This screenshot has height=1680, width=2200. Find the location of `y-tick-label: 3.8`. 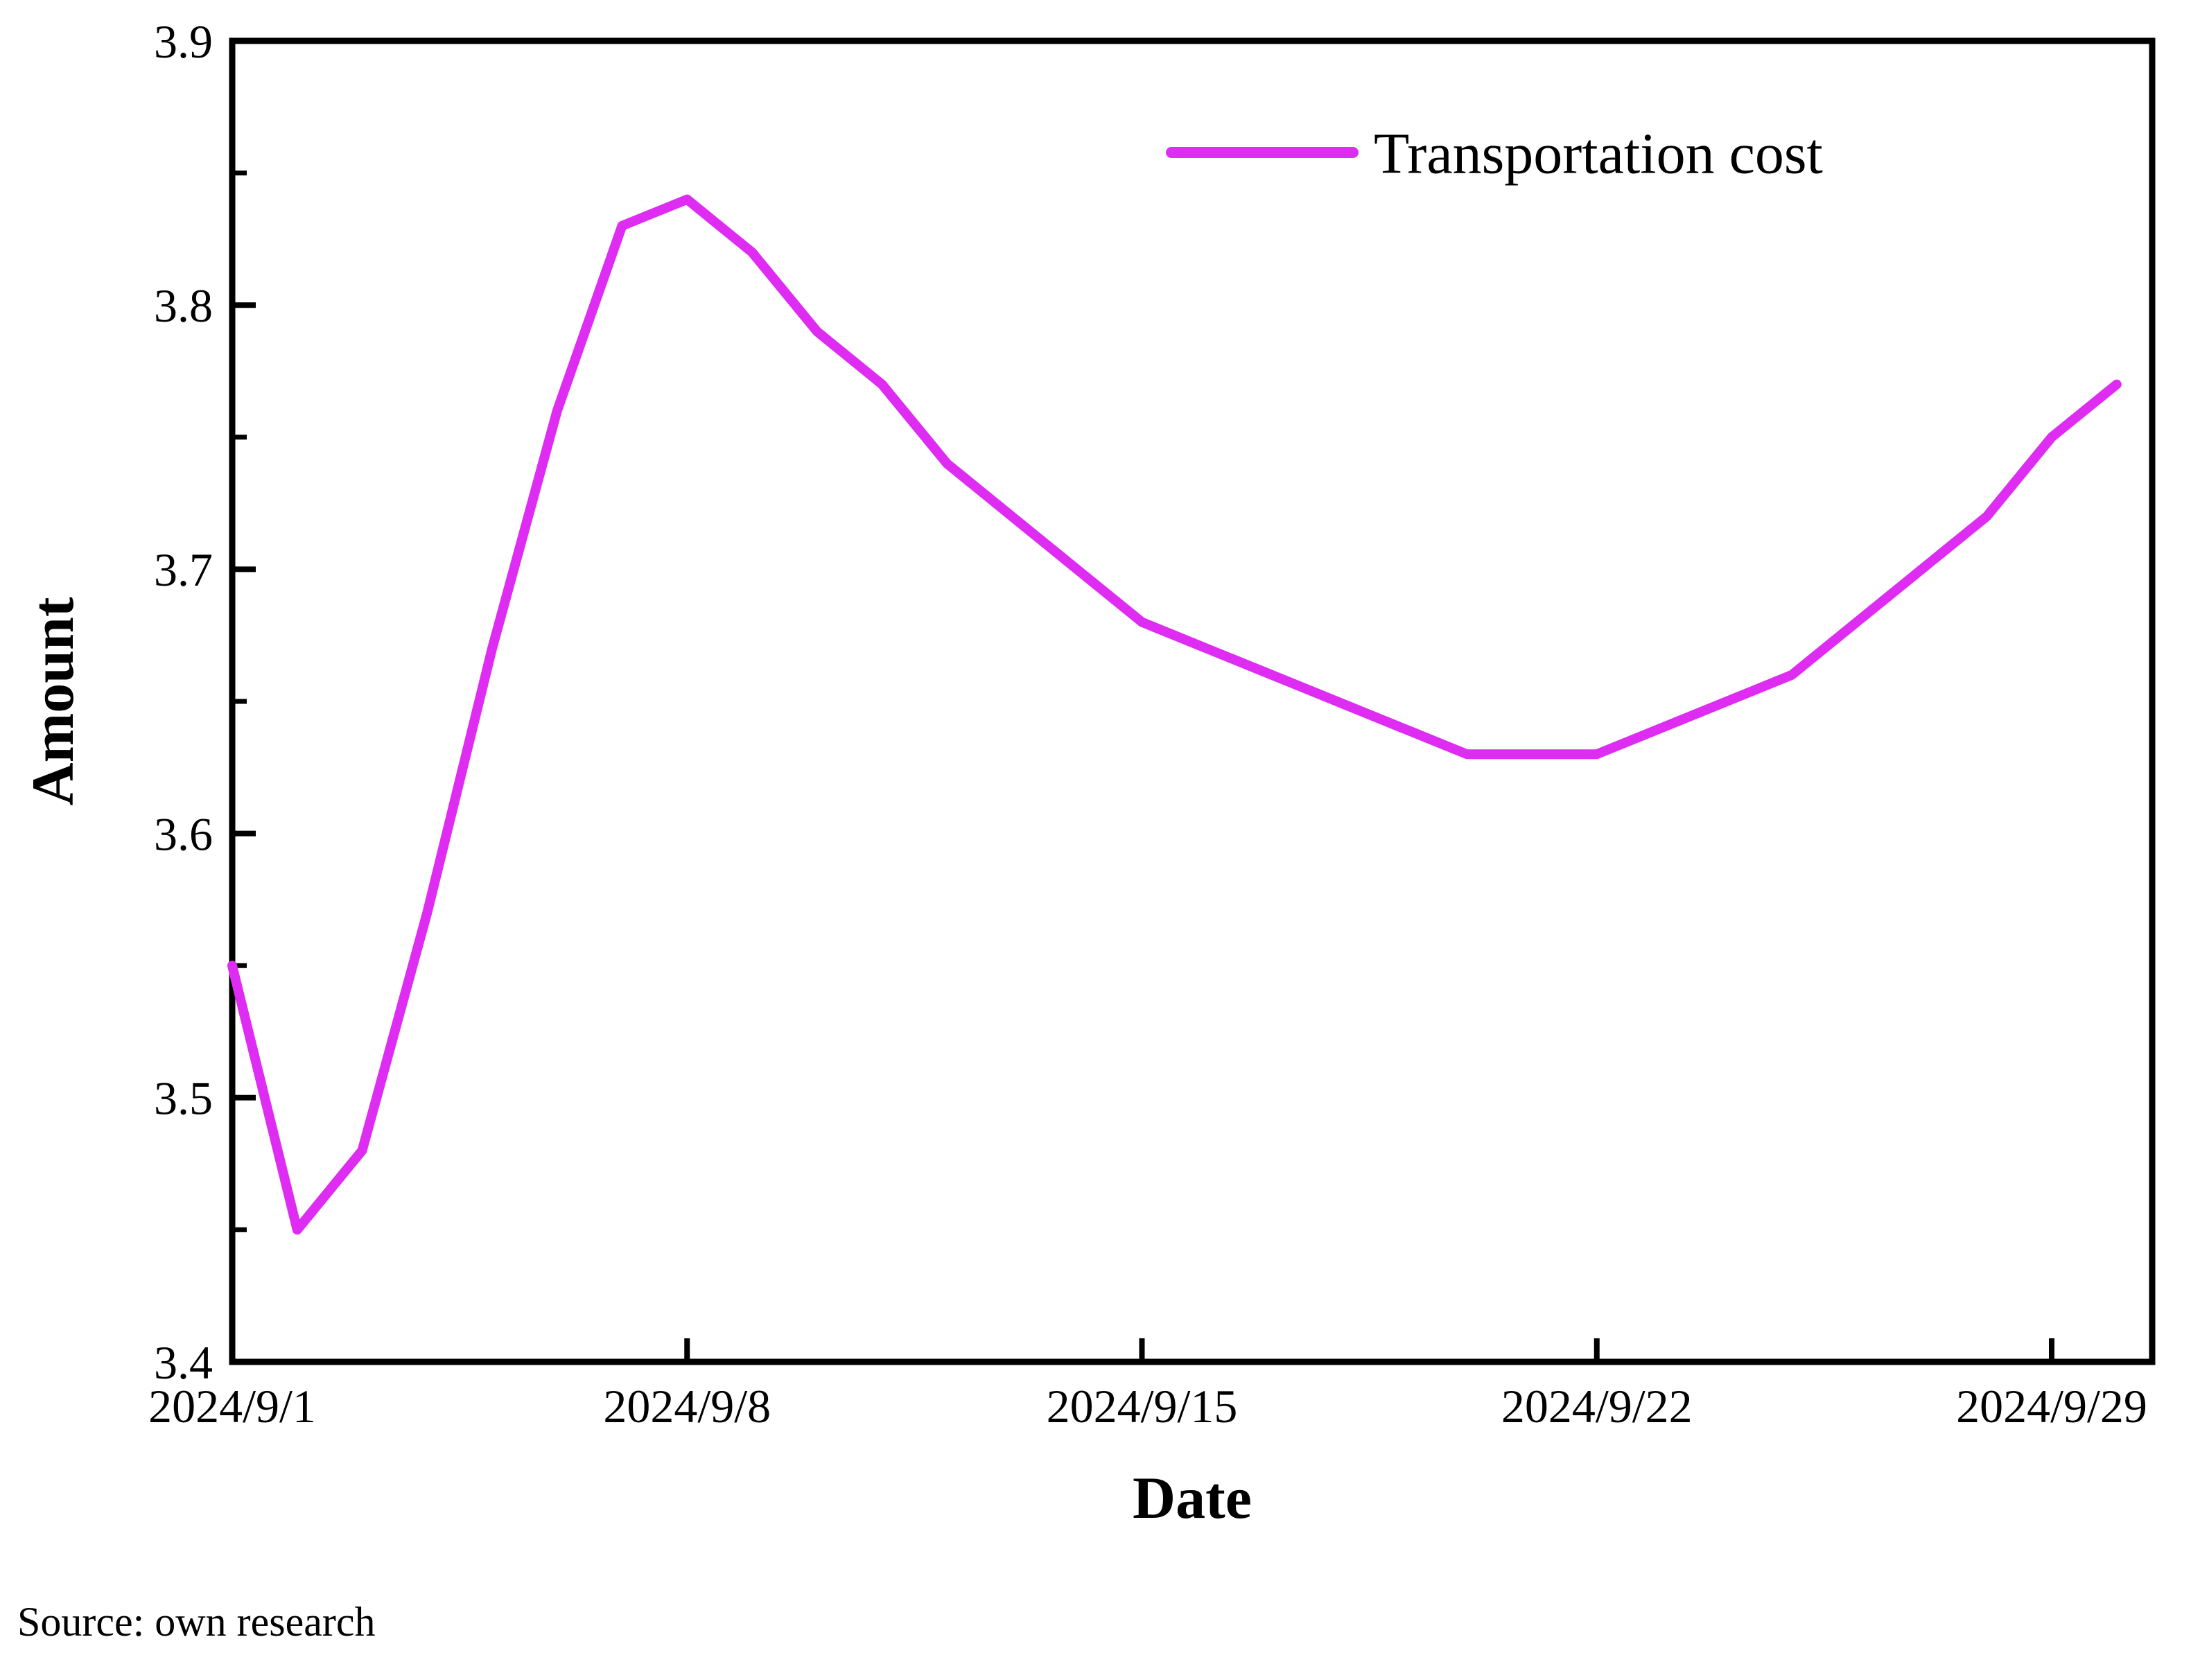

y-tick-label: 3.8 is located at coordinates (183, 305).